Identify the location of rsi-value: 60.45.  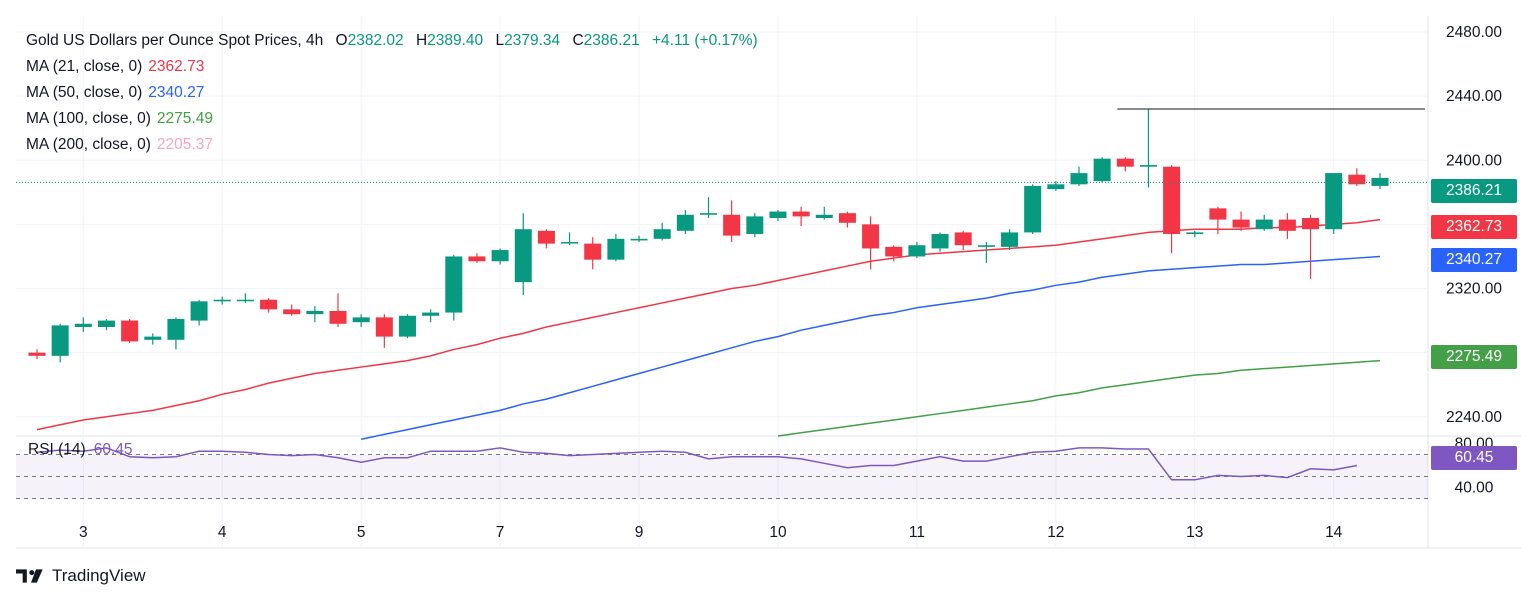
(113, 449).